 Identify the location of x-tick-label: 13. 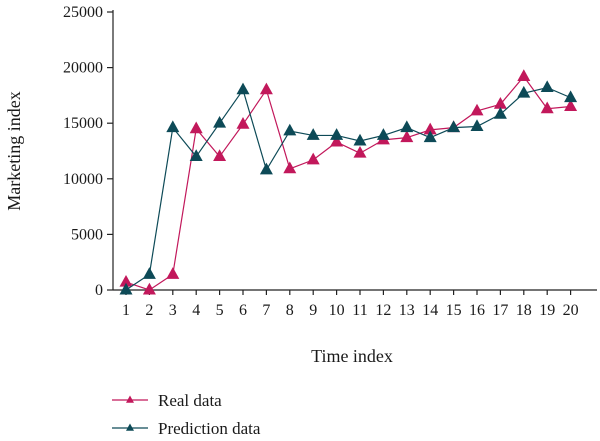
(407, 310).